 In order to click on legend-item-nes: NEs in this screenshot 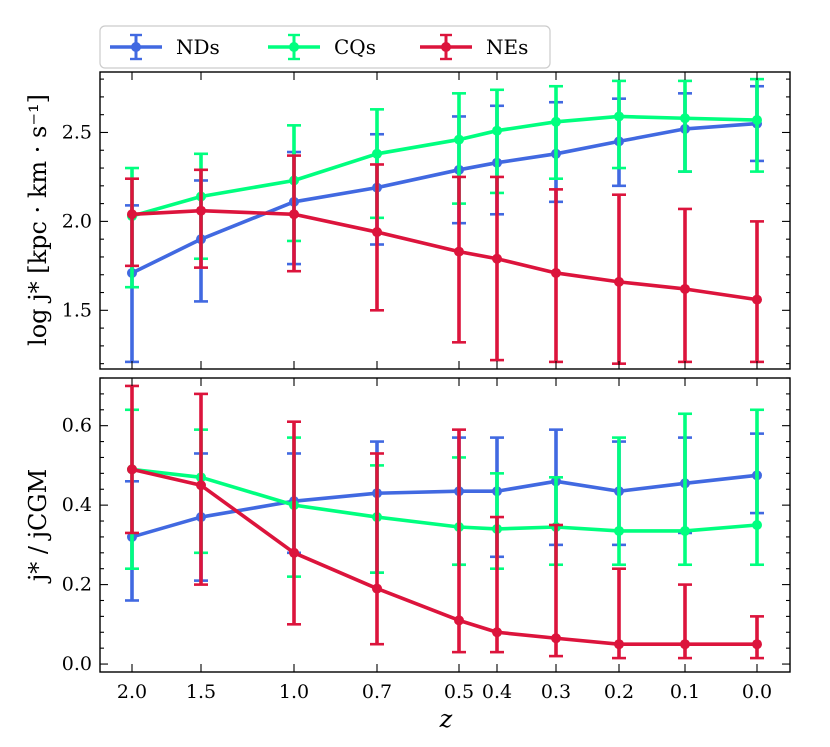, I will do `click(474, 47)`.